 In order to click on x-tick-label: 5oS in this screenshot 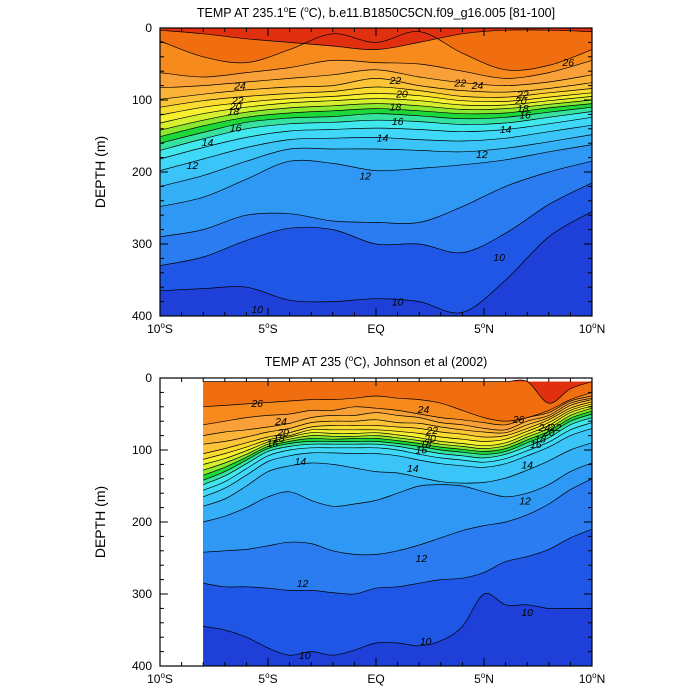, I will do `click(267, 328)`.